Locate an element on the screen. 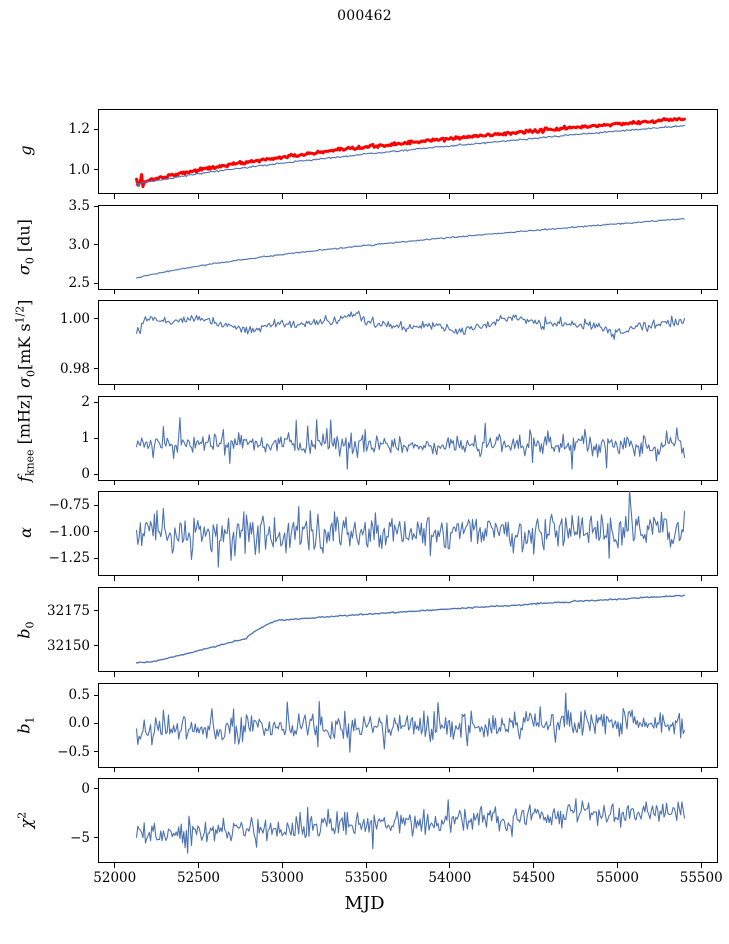 The width and height of the screenshot is (729, 944). y-tick-label: 2.5 is located at coordinates (79, 283).